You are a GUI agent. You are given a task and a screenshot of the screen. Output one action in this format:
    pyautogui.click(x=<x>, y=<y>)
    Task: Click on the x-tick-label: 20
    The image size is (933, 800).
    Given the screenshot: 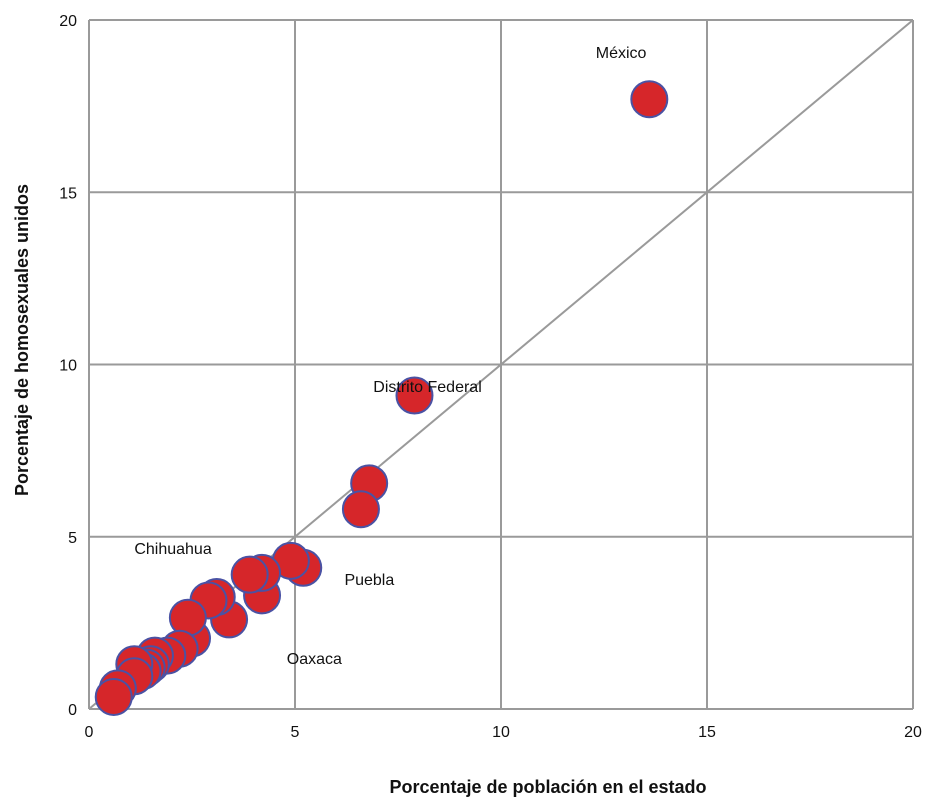 What is the action you would take?
    pyautogui.click(x=913, y=732)
    